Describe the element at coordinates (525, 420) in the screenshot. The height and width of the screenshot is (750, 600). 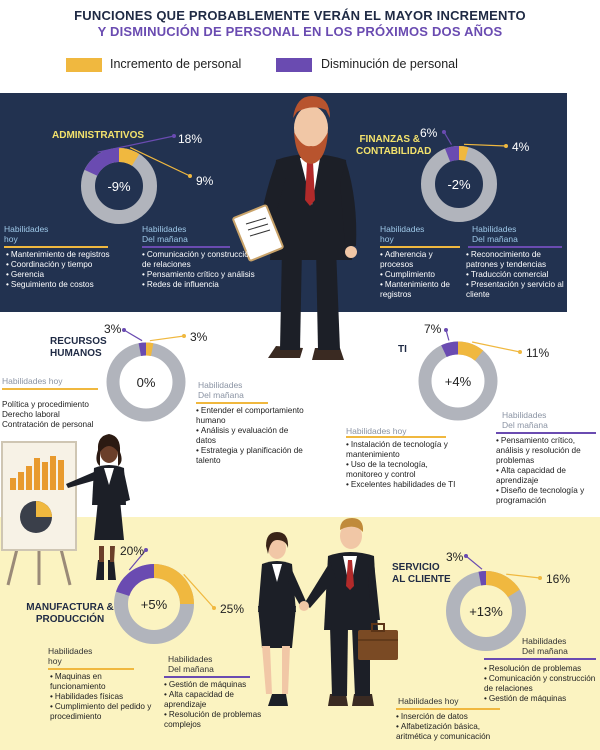
I see `ti-skills-tomorrow-heading: Habilidades Del mañana` at that location.